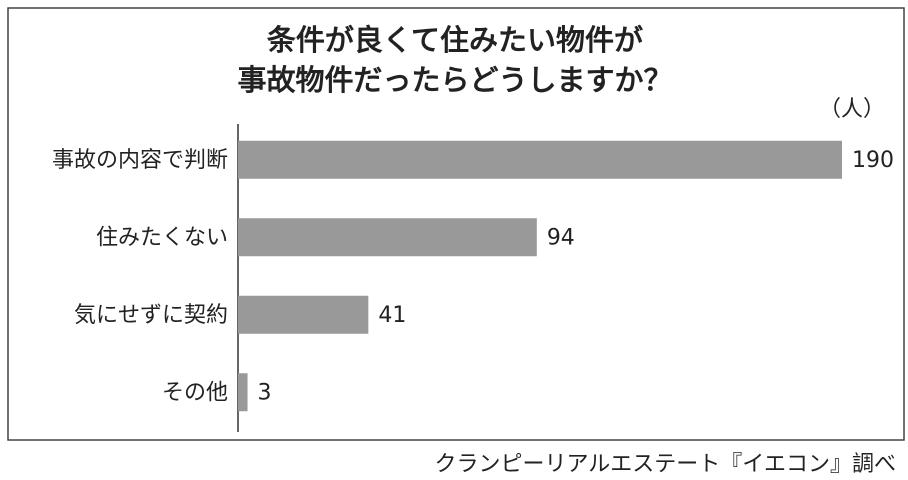  I want to click on category-label: 気にせずに契約, so click(151, 315).